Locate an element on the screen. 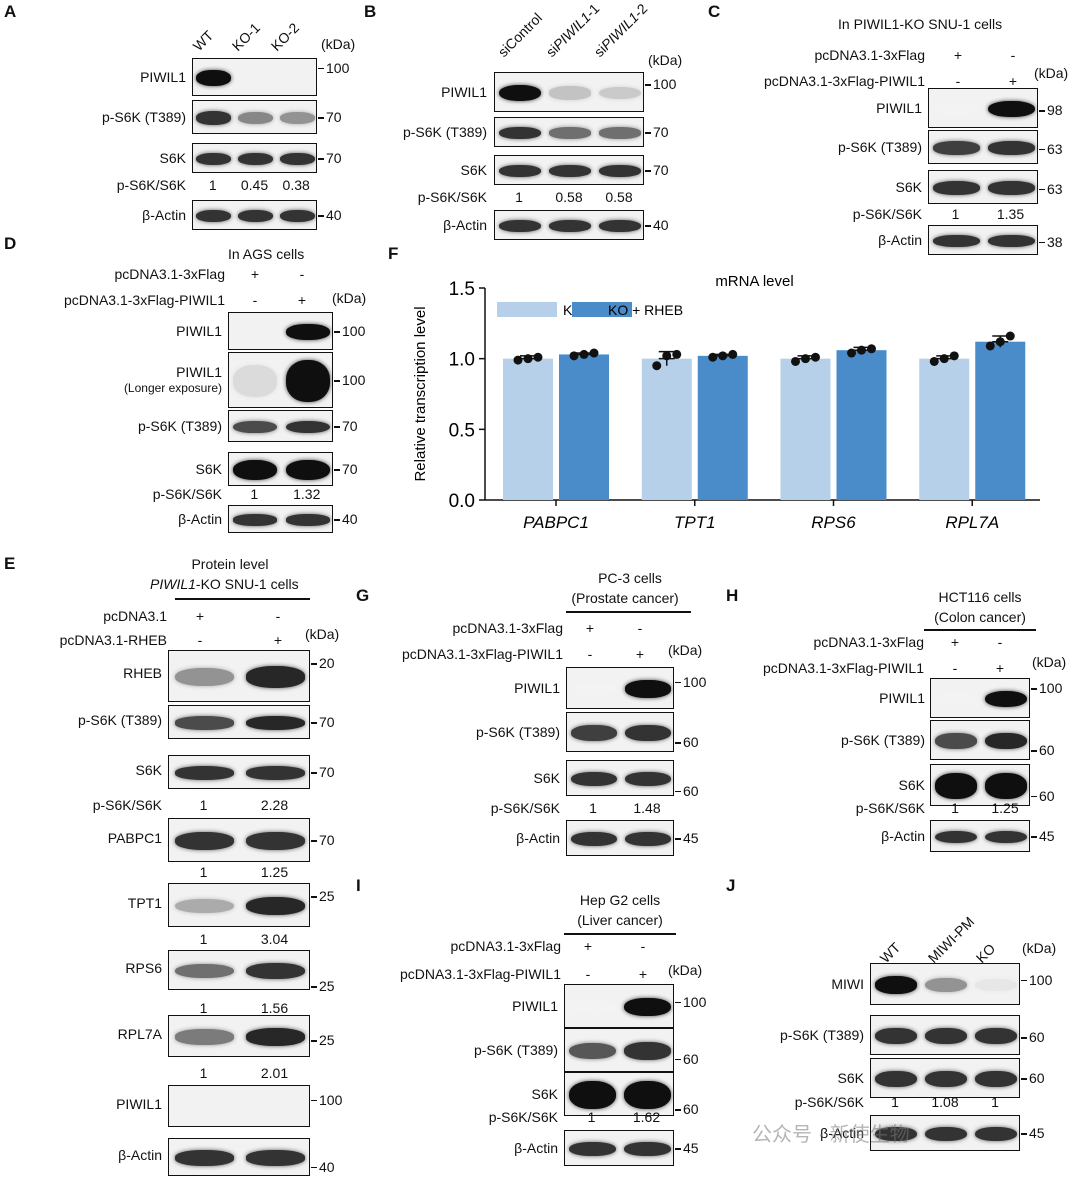 This screenshot has width=1080, height=1177. panel-label-b: B is located at coordinates (370, 11).